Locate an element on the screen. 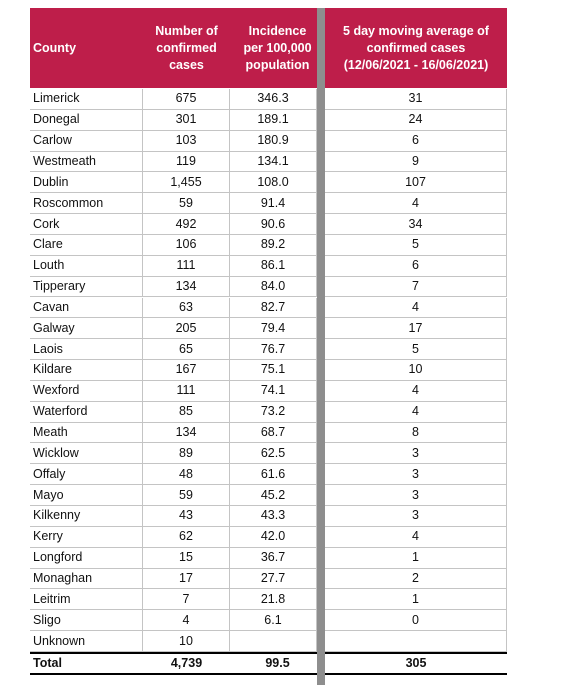 This screenshot has width=569, height=685. table-cell: 79.4 is located at coordinates (273, 329).